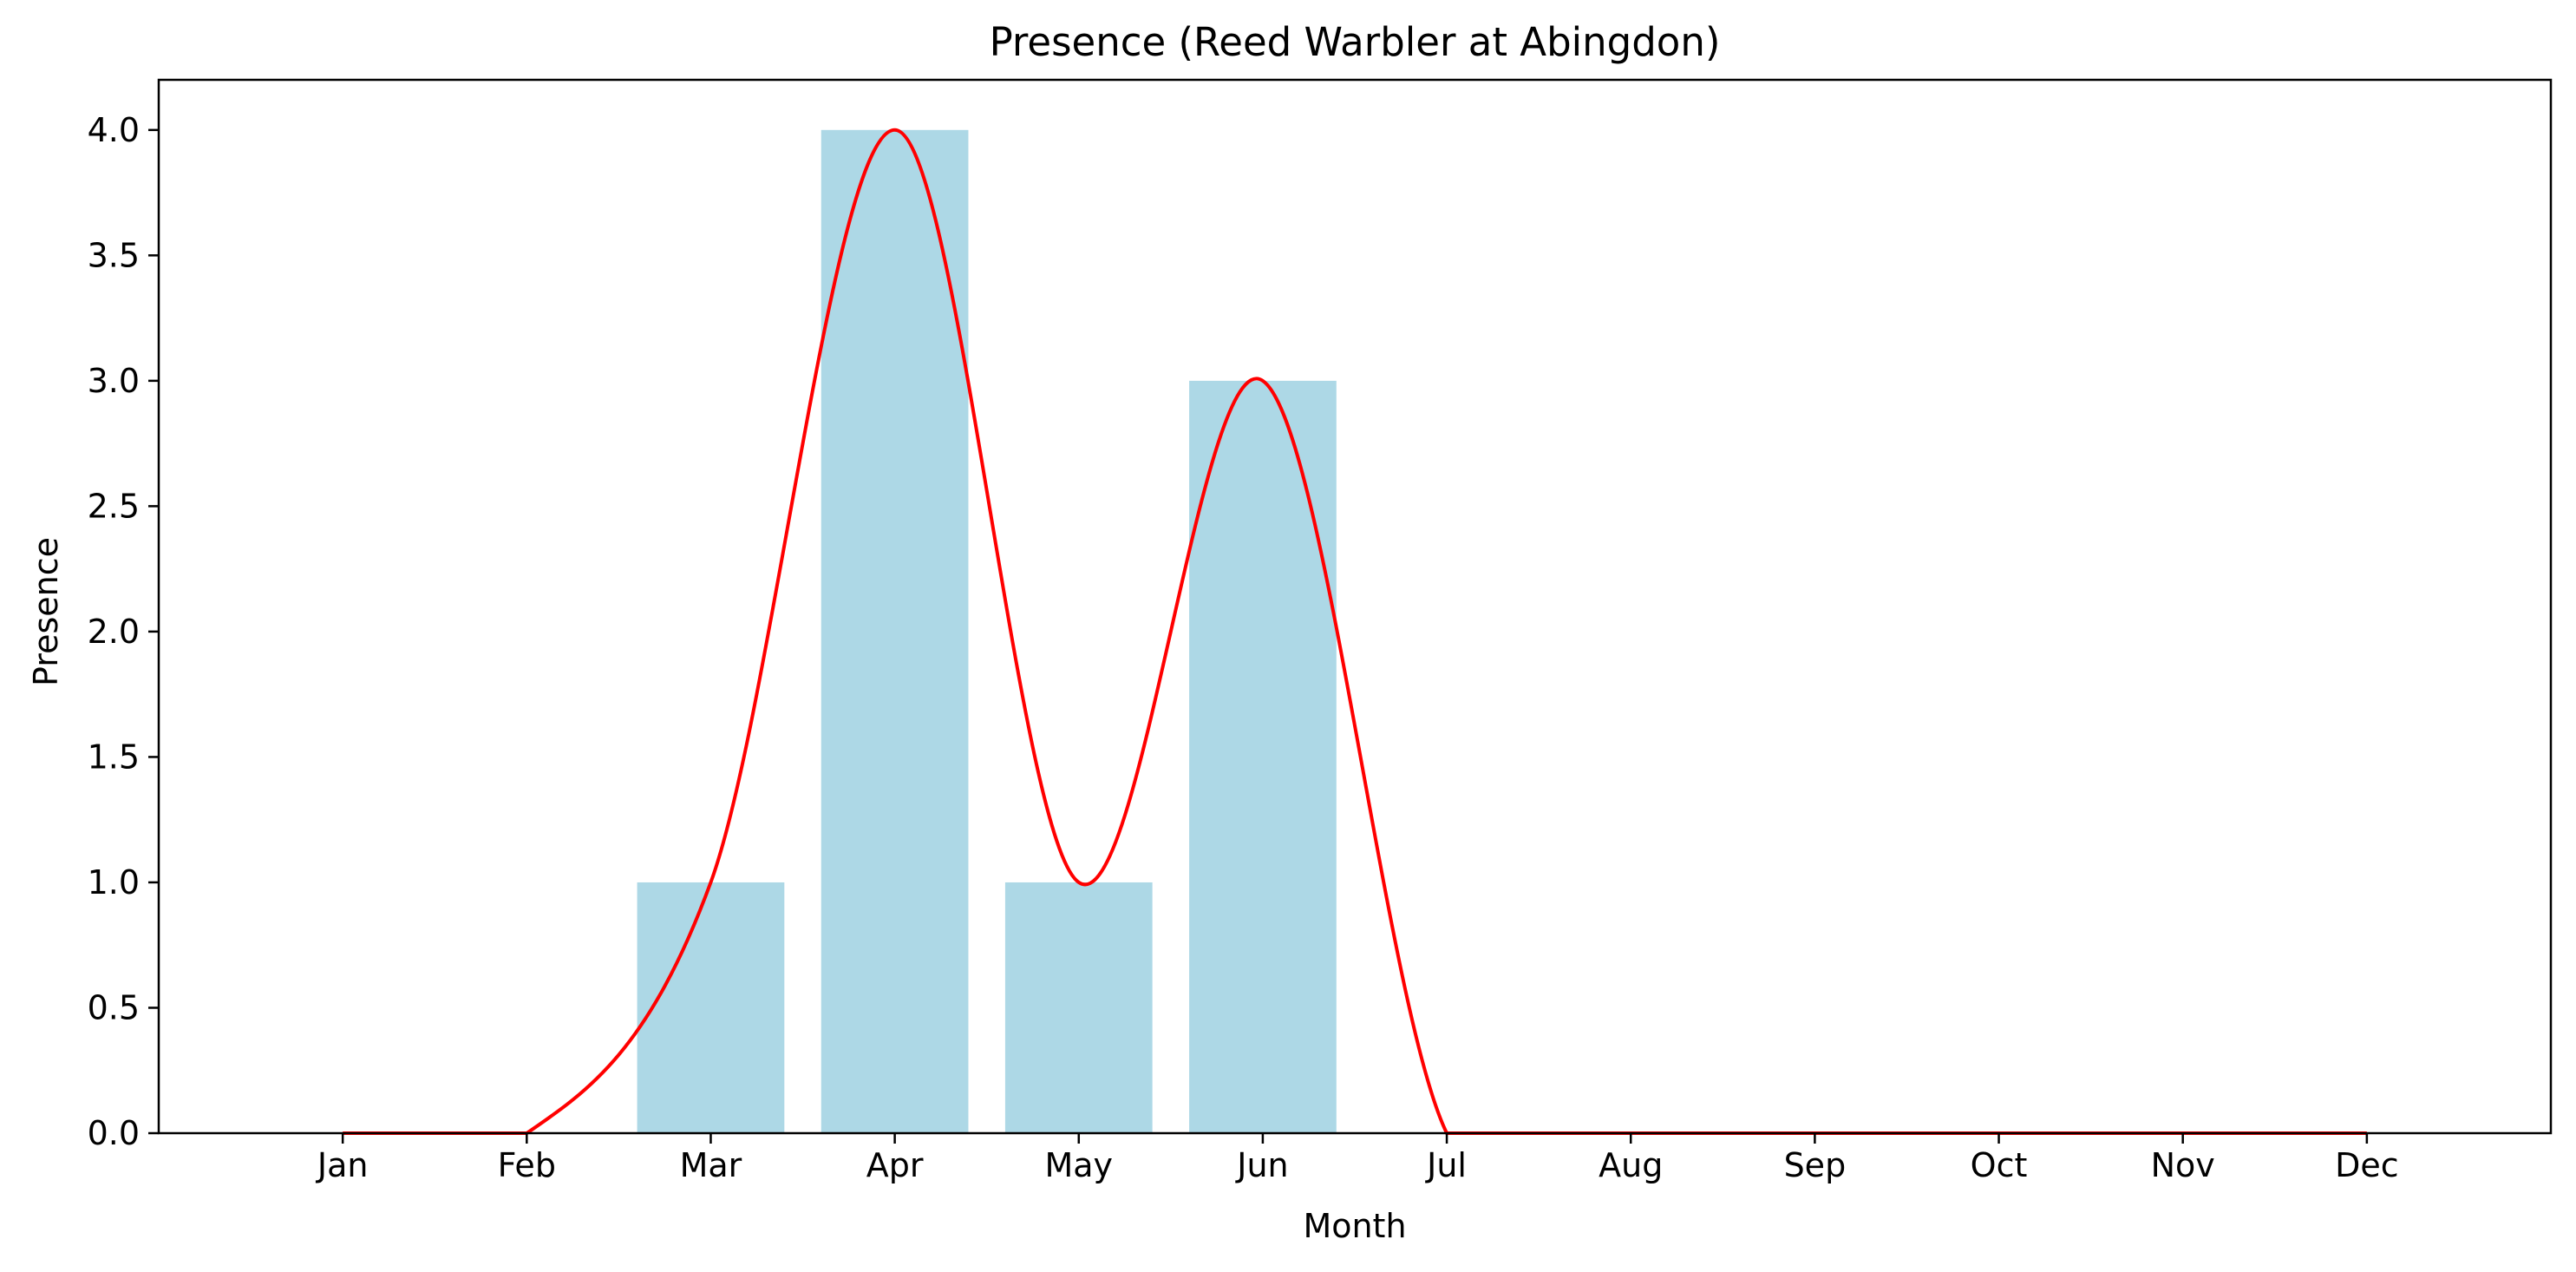 The width and height of the screenshot is (2576, 1272). I want to click on y-axis-label: Presence, so click(46, 611).